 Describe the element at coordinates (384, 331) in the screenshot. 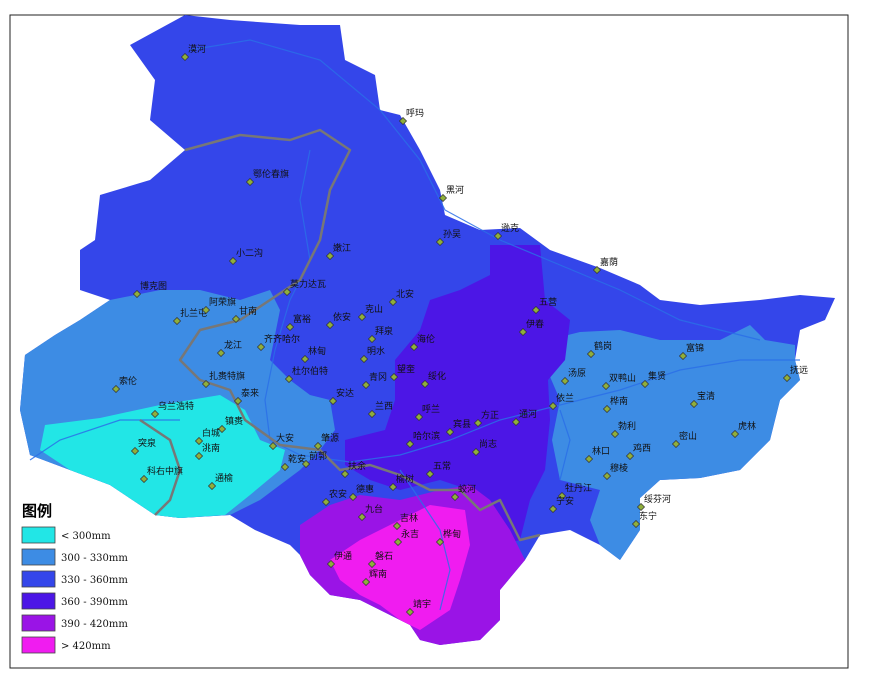

I see `place-label: 拜泉` at that location.